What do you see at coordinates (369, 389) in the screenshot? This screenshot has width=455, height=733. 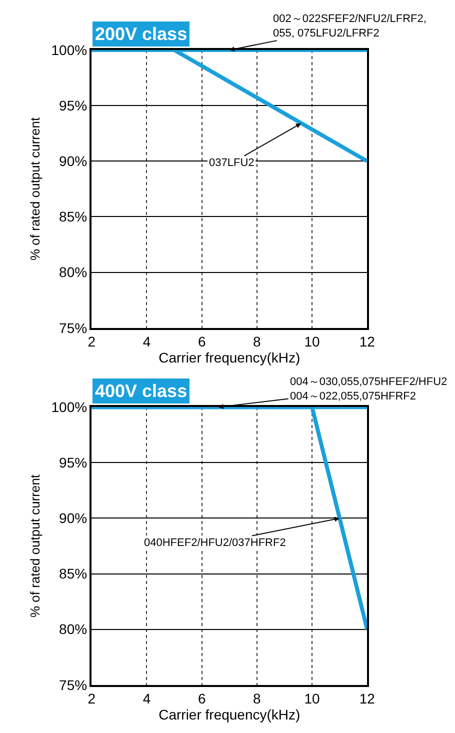 I see `annotation: 004～030,055,075HFEF2/HFU2 004～022,055,075HFRF2` at bounding box center [369, 389].